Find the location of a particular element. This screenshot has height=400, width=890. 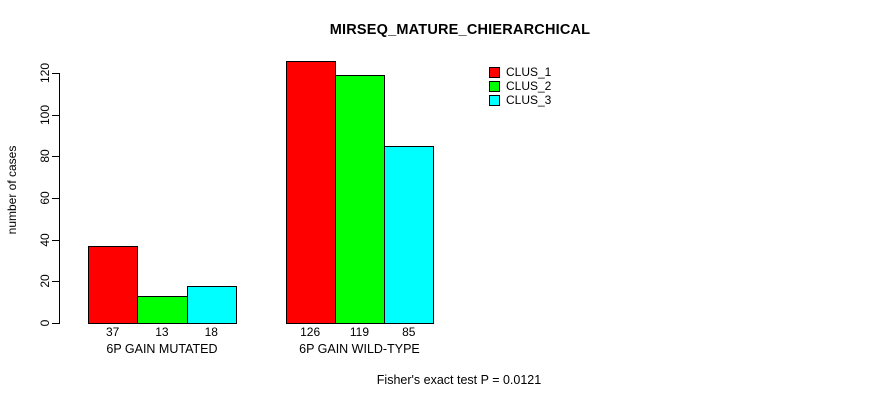

bar-value-label: 13 is located at coordinates (162, 332).